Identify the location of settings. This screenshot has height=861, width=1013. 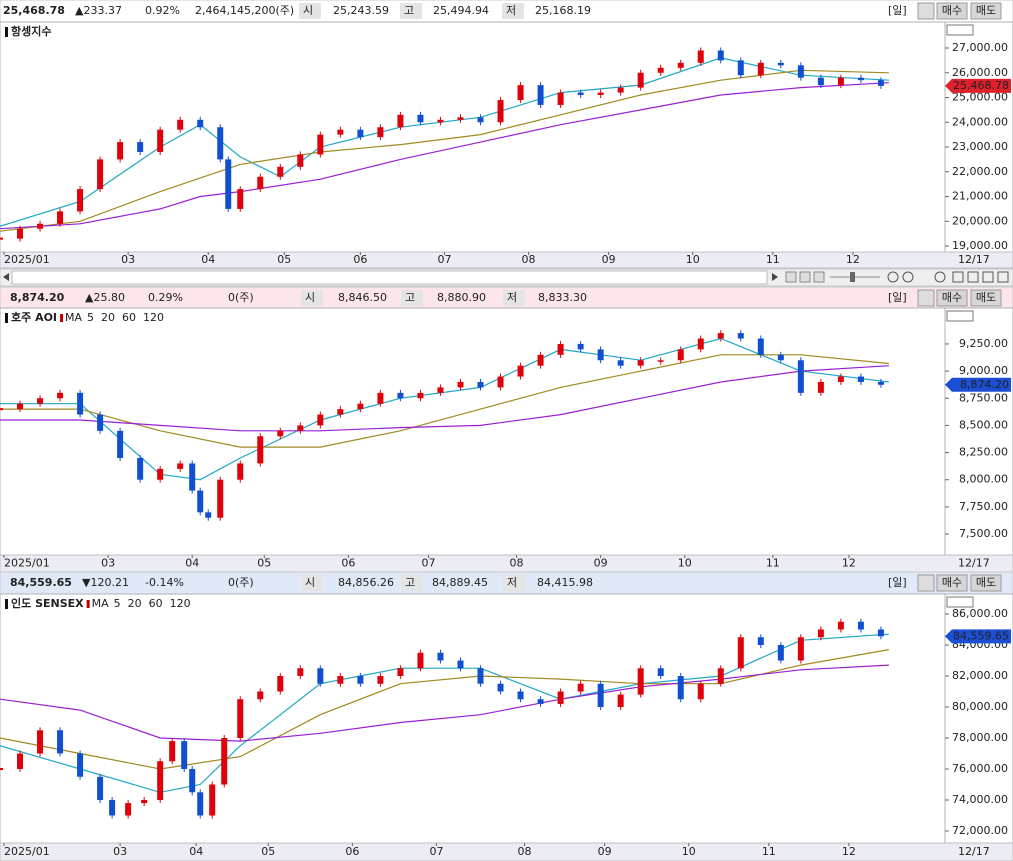
(940, 277).